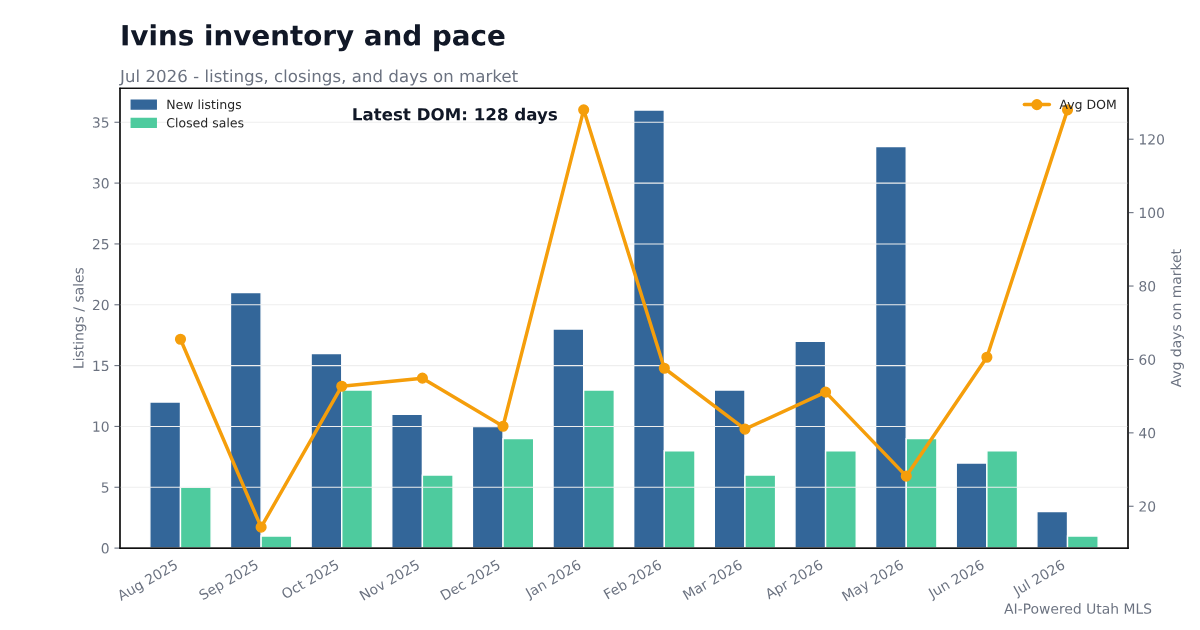 The image size is (1200, 630). What do you see at coordinates (1147, 286) in the screenshot?
I see `y2-tick-label: 80` at bounding box center [1147, 286].